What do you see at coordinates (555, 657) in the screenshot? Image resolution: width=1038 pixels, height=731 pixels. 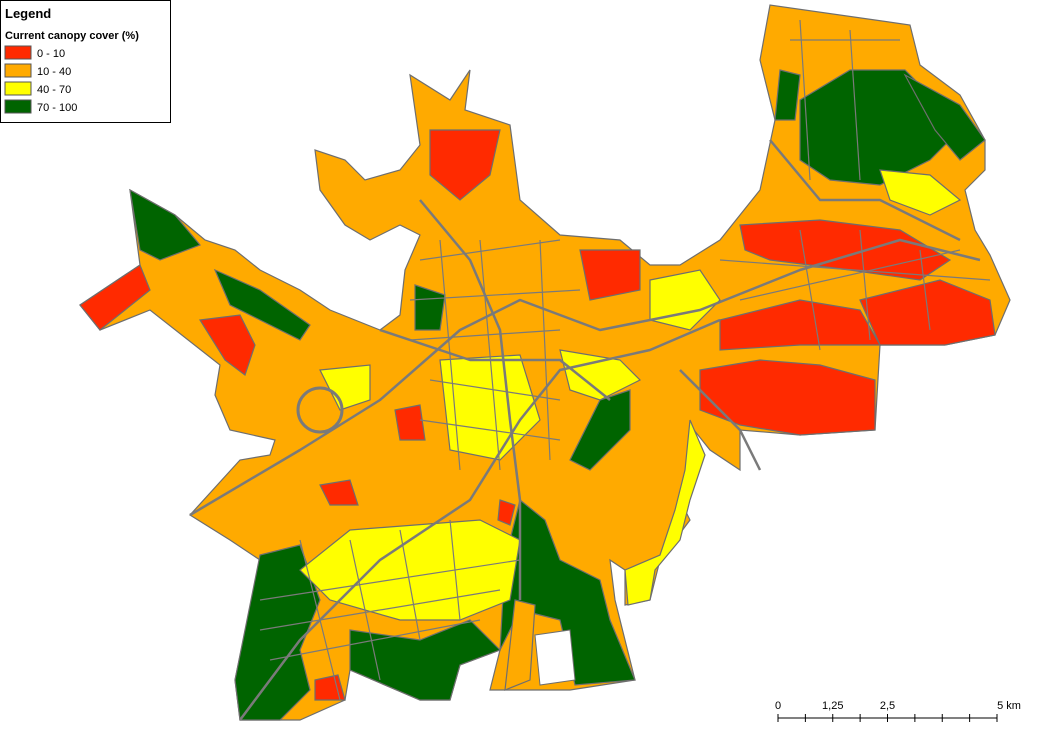 I see `lake` at bounding box center [555, 657].